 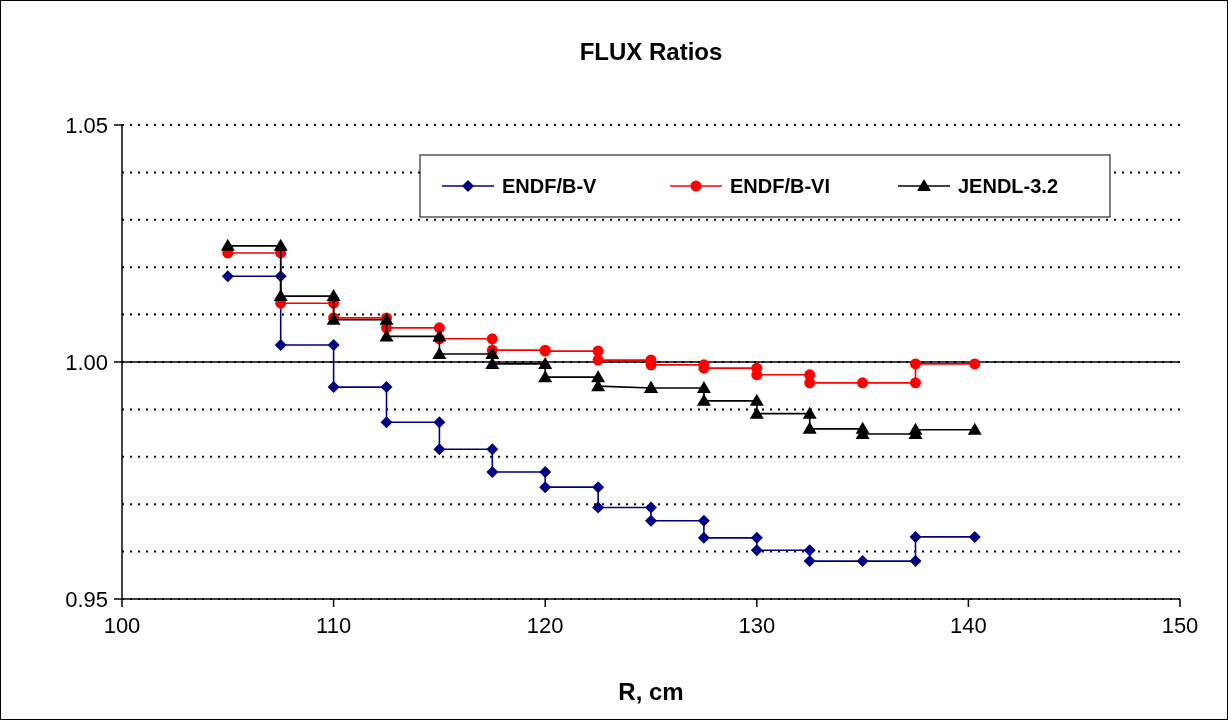 What do you see at coordinates (86, 362) in the screenshot?
I see `y-tick-label: 1.00` at bounding box center [86, 362].